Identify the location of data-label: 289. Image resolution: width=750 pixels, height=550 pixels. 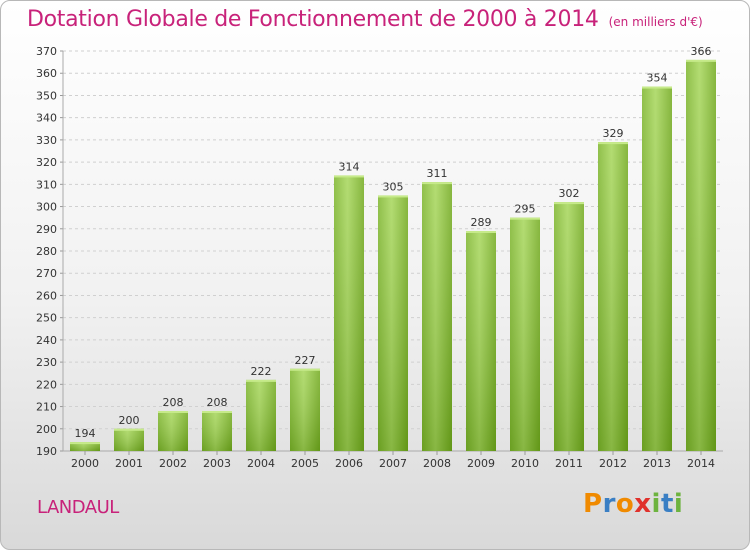
(481, 222).